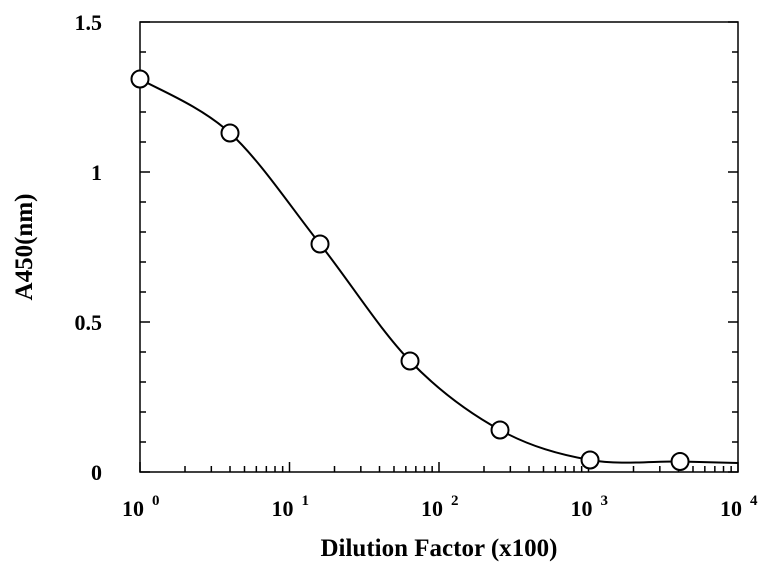 The image size is (771, 567). I want to click on x-axis-ticks: 10 0 10 1 10 2 10 3 10 4, so click(440, 491).